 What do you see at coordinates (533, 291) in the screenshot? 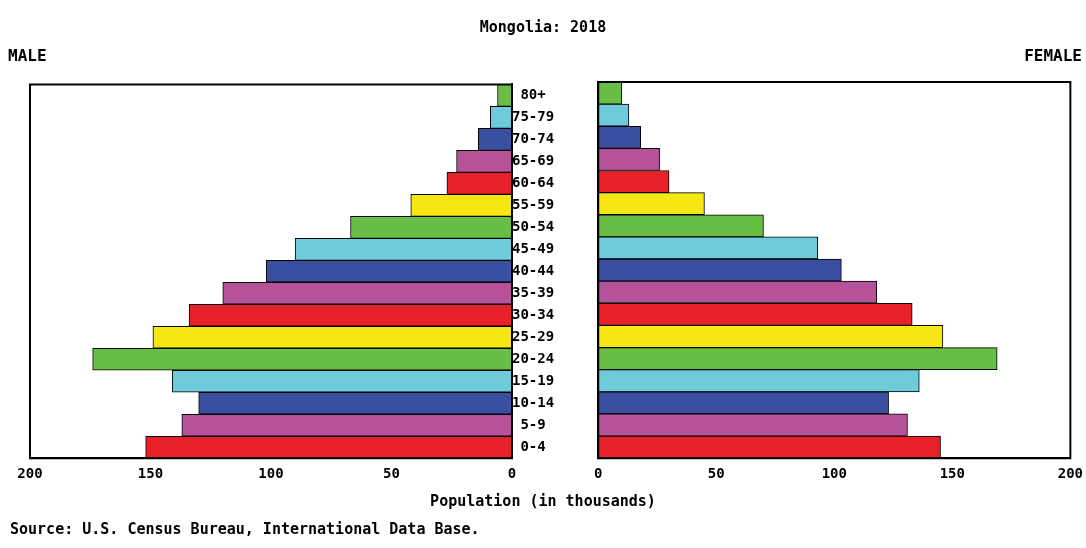
I see `y-tick-label: 35-39` at bounding box center [533, 291].